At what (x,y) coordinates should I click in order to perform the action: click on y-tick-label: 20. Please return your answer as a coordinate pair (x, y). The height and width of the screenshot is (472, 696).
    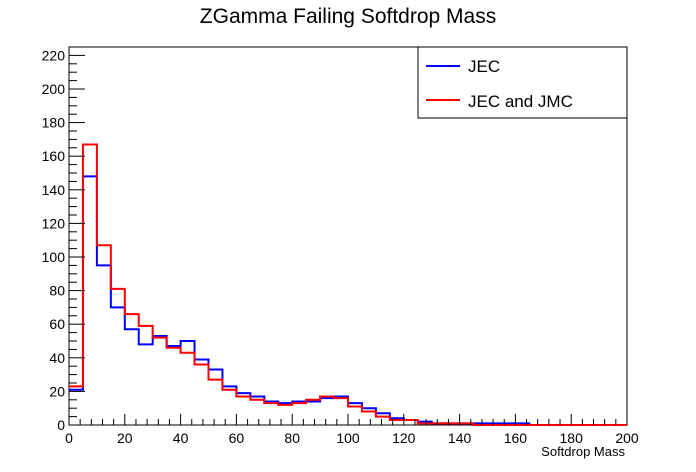
    Looking at the image, I should click on (57, 391).